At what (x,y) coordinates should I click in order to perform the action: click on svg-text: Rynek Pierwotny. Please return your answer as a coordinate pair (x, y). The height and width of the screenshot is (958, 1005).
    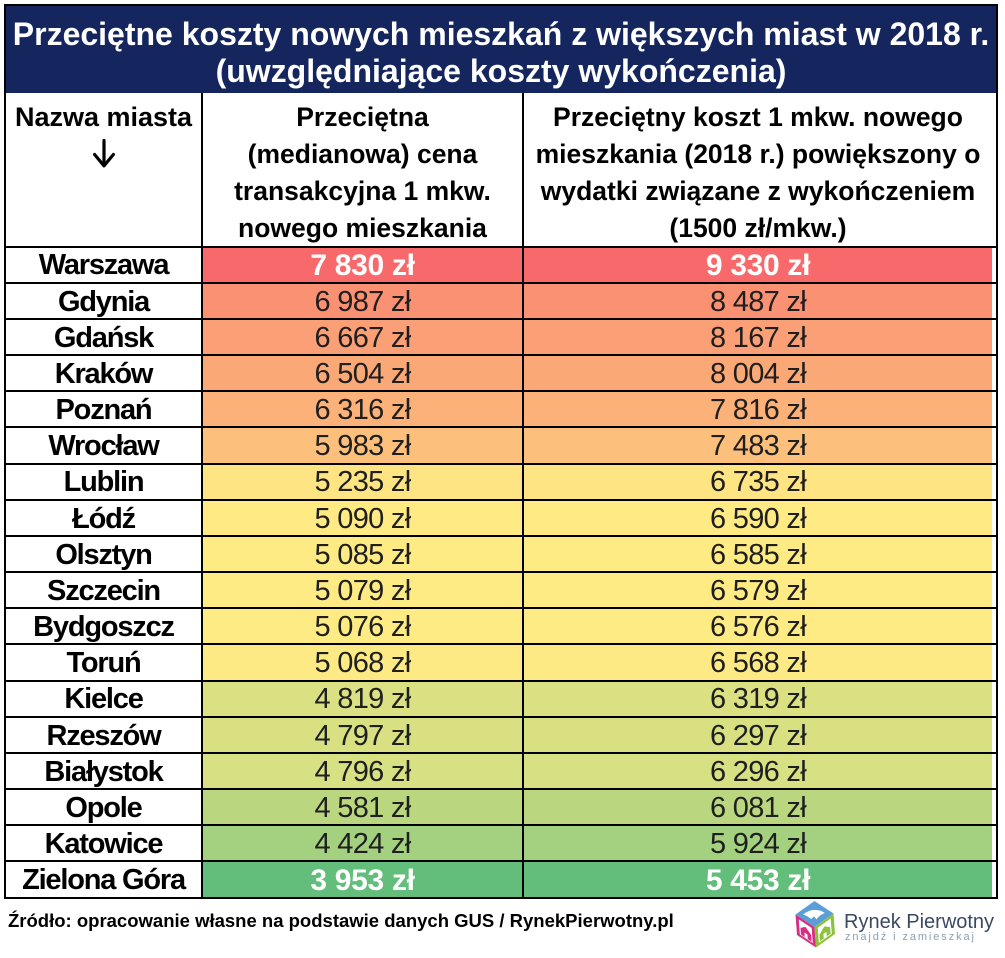
    Looking at the image, I should click on (919, 922).